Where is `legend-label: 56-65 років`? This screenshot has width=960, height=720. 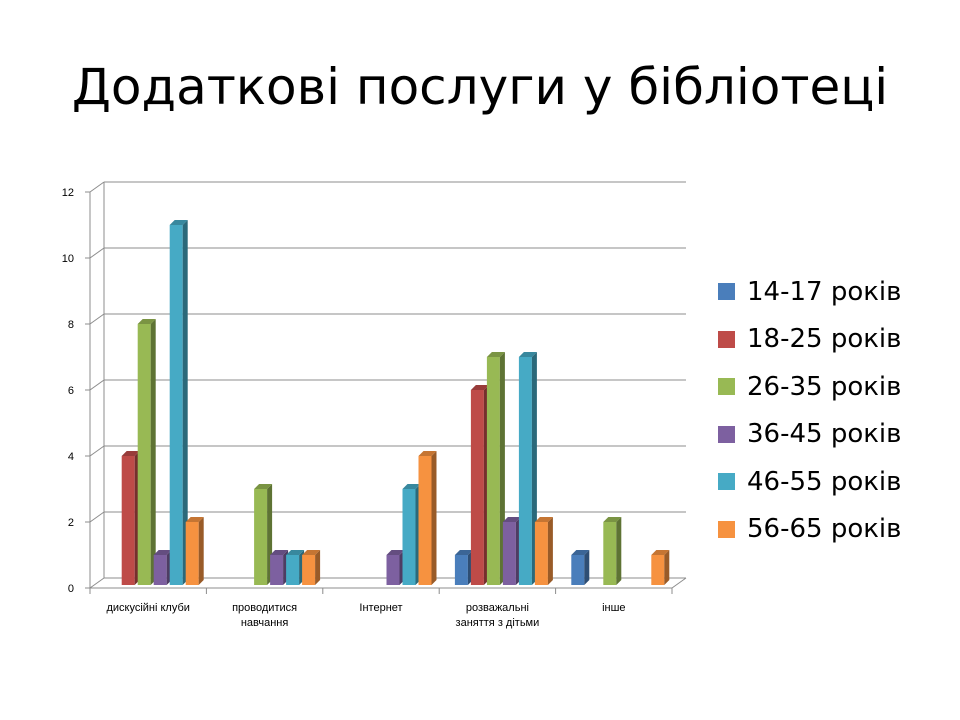 legend-label: 56-65 років is located at coordinates (824, 529).